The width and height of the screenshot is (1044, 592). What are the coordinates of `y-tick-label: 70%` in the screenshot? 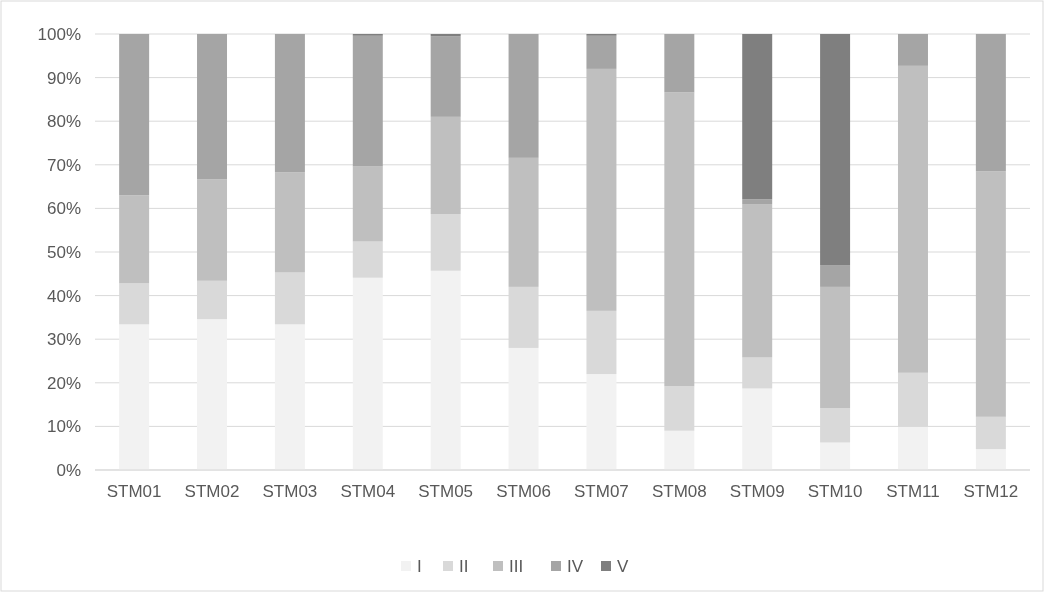 It's located at (63, 165).